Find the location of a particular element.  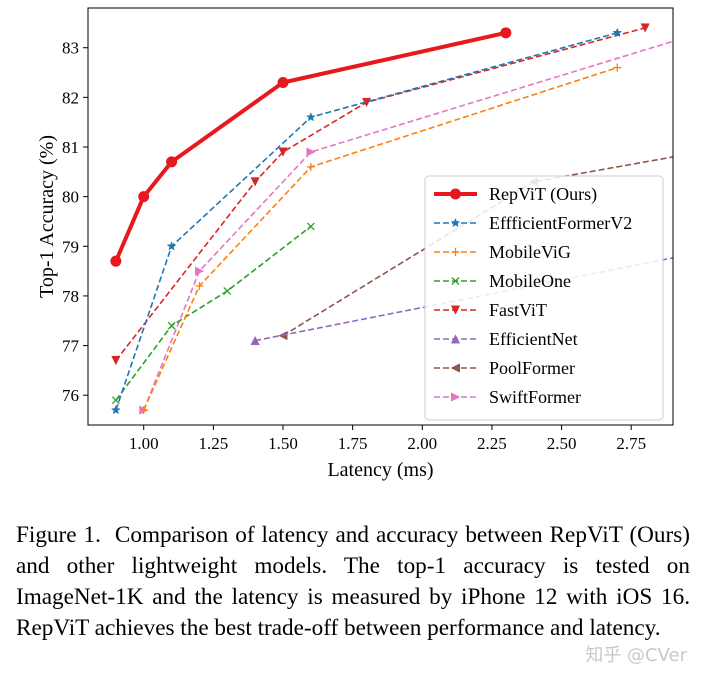

legend-item: MobileOne is located at coordinates (502, 281).